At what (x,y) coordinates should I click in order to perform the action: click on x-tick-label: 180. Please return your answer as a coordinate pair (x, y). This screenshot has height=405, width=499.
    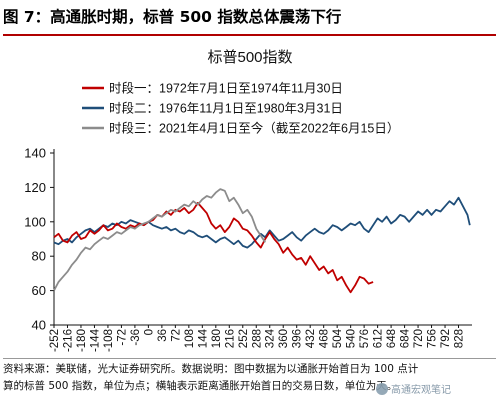
    Looking at the image, I should click on (217, 338).